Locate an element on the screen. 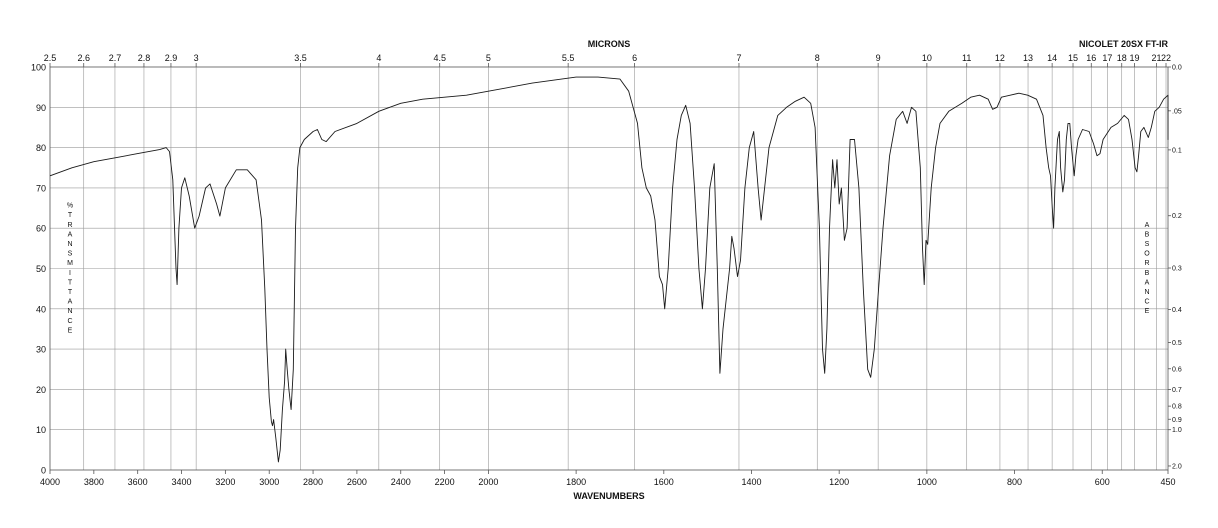 The width and height of the screenshot is (1218, 528). micron-tick-label: 3 is located at coordinates (196, 58).